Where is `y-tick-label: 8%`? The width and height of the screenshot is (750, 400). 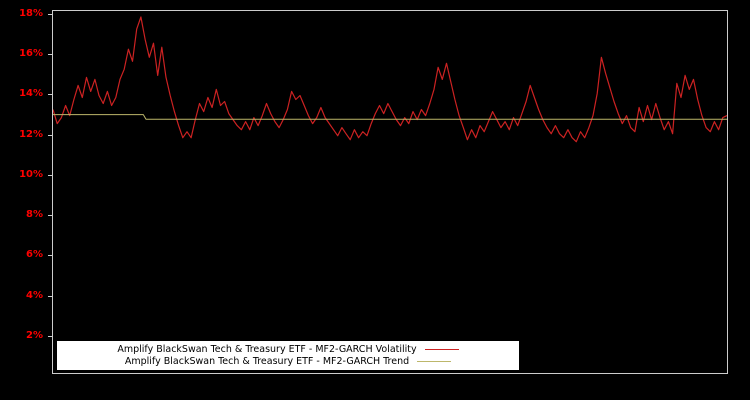 y-tick-label: 8% is located at coordinates (34, 215).